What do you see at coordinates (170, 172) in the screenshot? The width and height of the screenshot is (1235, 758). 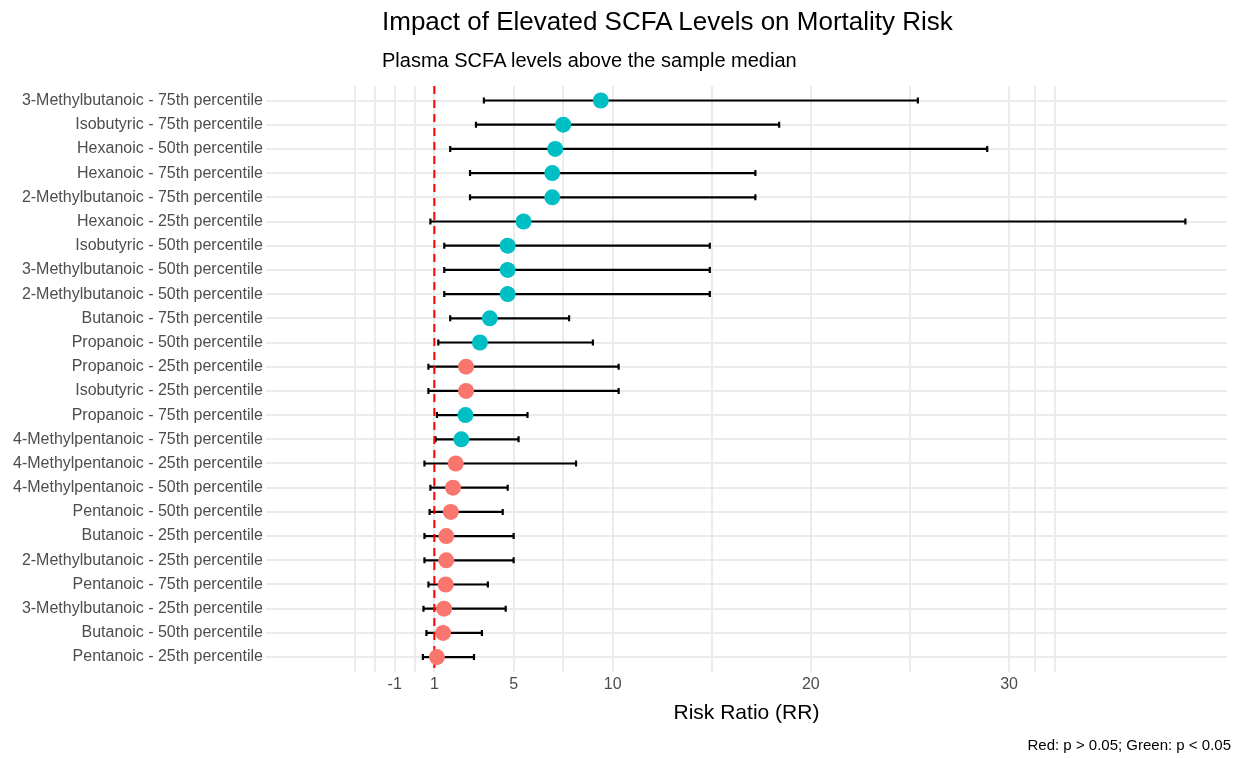 I see `y-tick-label: Hexanoic - 75th percentile` at bounding box center [170, 172].